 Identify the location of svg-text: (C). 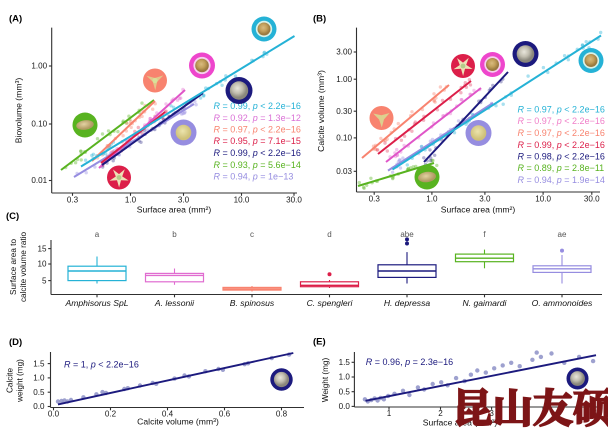
(12, 216).